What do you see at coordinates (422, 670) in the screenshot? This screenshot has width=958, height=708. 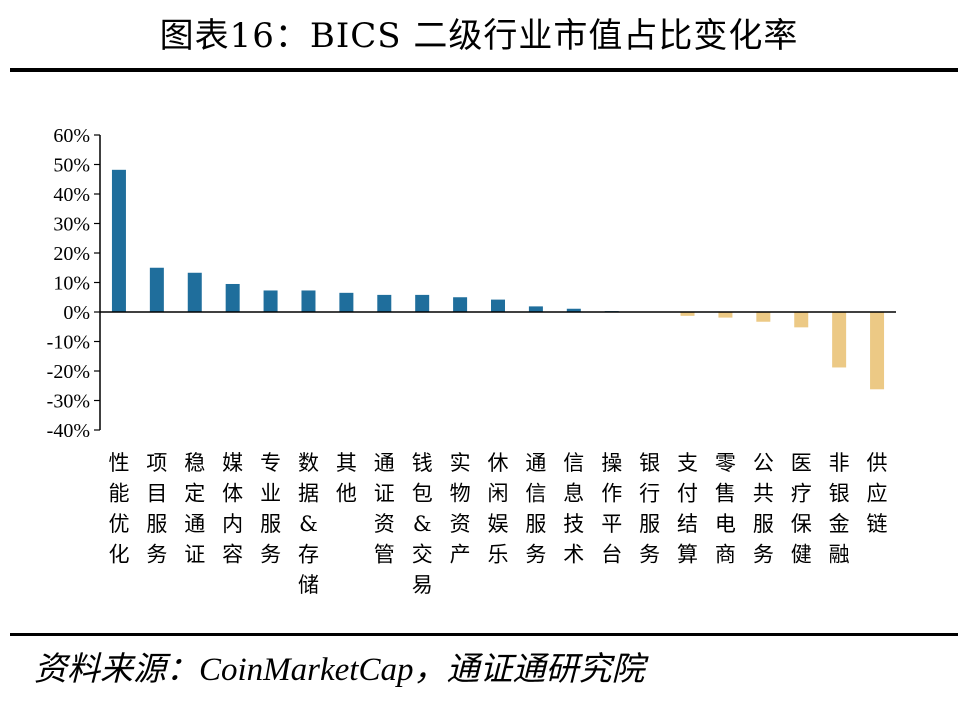 I see `source-text: CoinMarketCap，通证通研究院` at bounding box center [422, 670].